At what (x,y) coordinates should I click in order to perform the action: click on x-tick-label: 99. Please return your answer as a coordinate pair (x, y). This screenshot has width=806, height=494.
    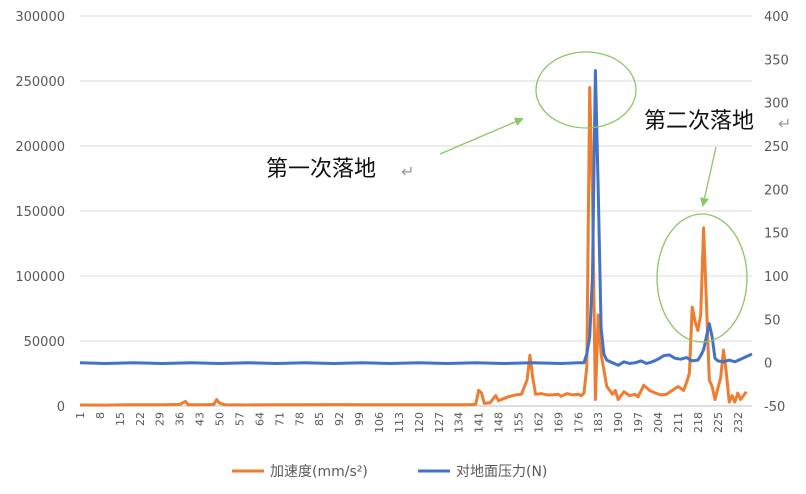
    Looking at the image, I should click on (359, 419).